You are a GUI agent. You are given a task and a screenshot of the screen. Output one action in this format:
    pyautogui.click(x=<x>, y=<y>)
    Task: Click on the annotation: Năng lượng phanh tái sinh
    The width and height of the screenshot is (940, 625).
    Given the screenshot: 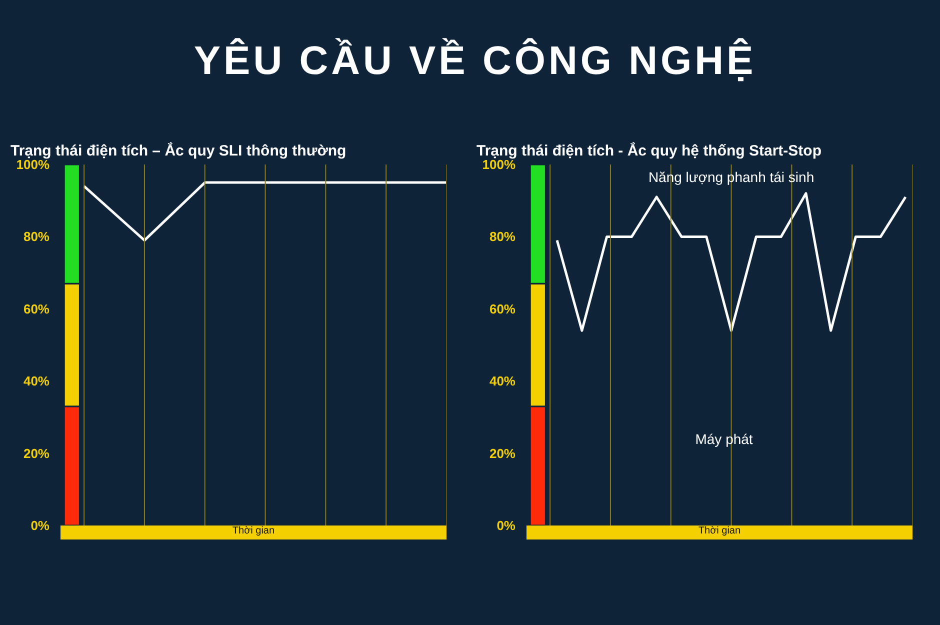 What is the action you would take?
    pyautogui.click(x=731, y=177)
    